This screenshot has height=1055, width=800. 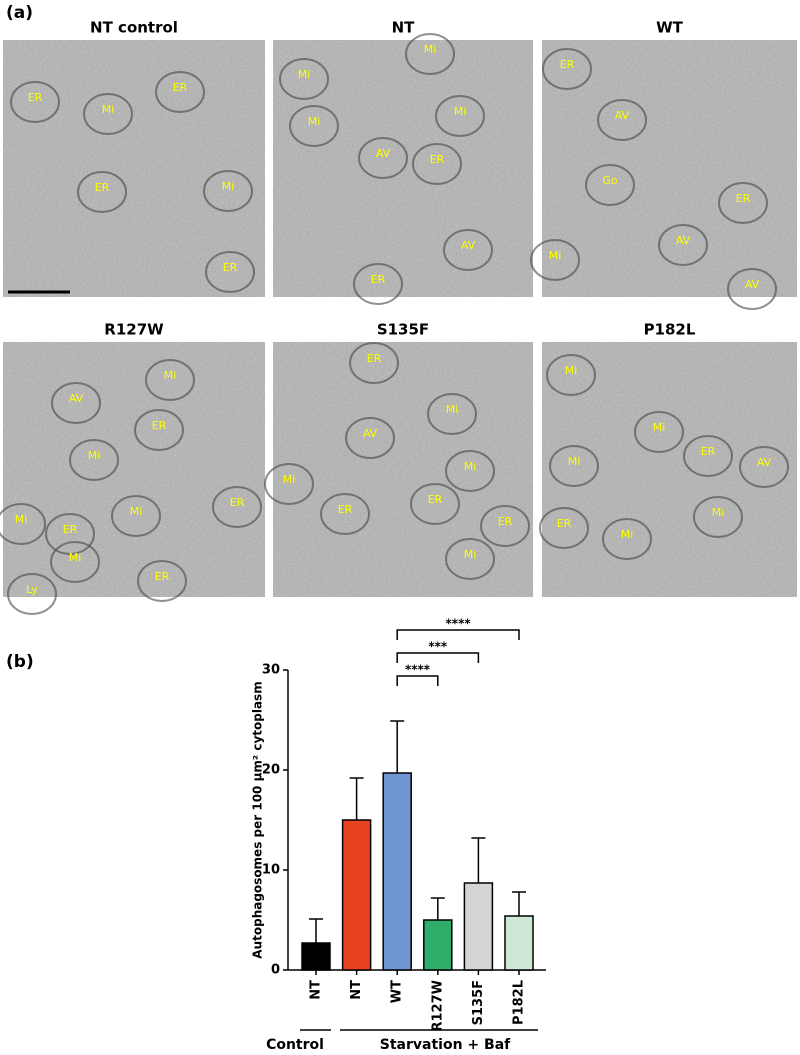 I want to click on image-title: S135F, so click(x=403, y=330).